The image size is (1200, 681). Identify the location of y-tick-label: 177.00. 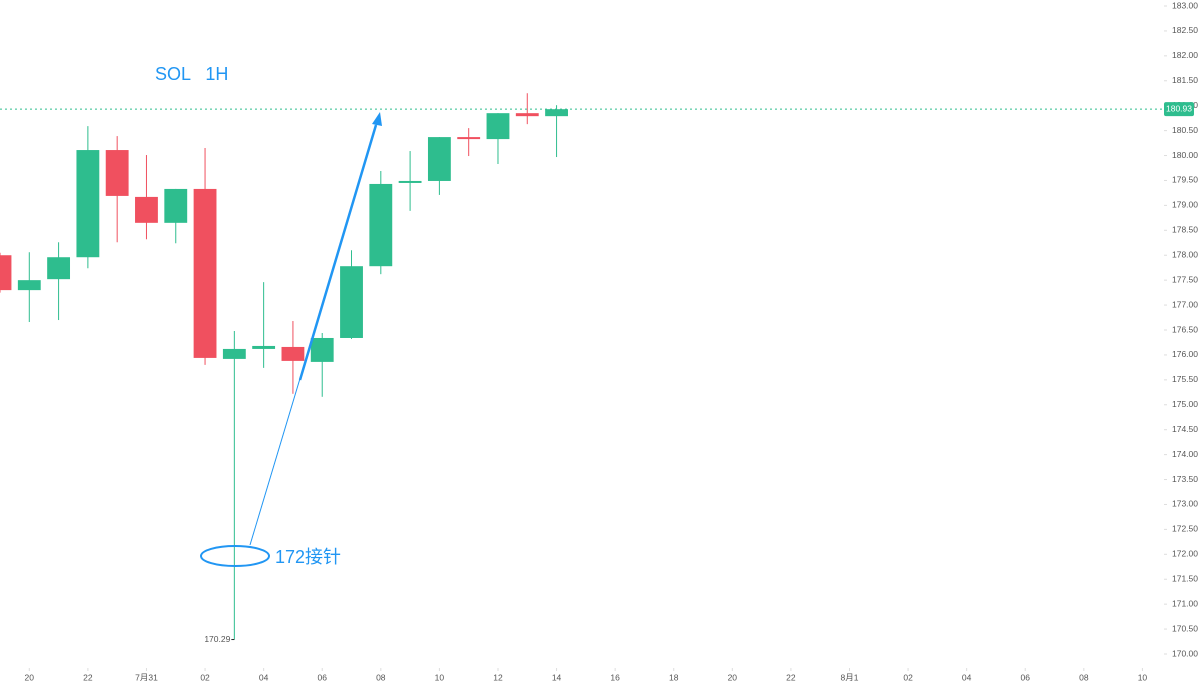
(1185, 304).